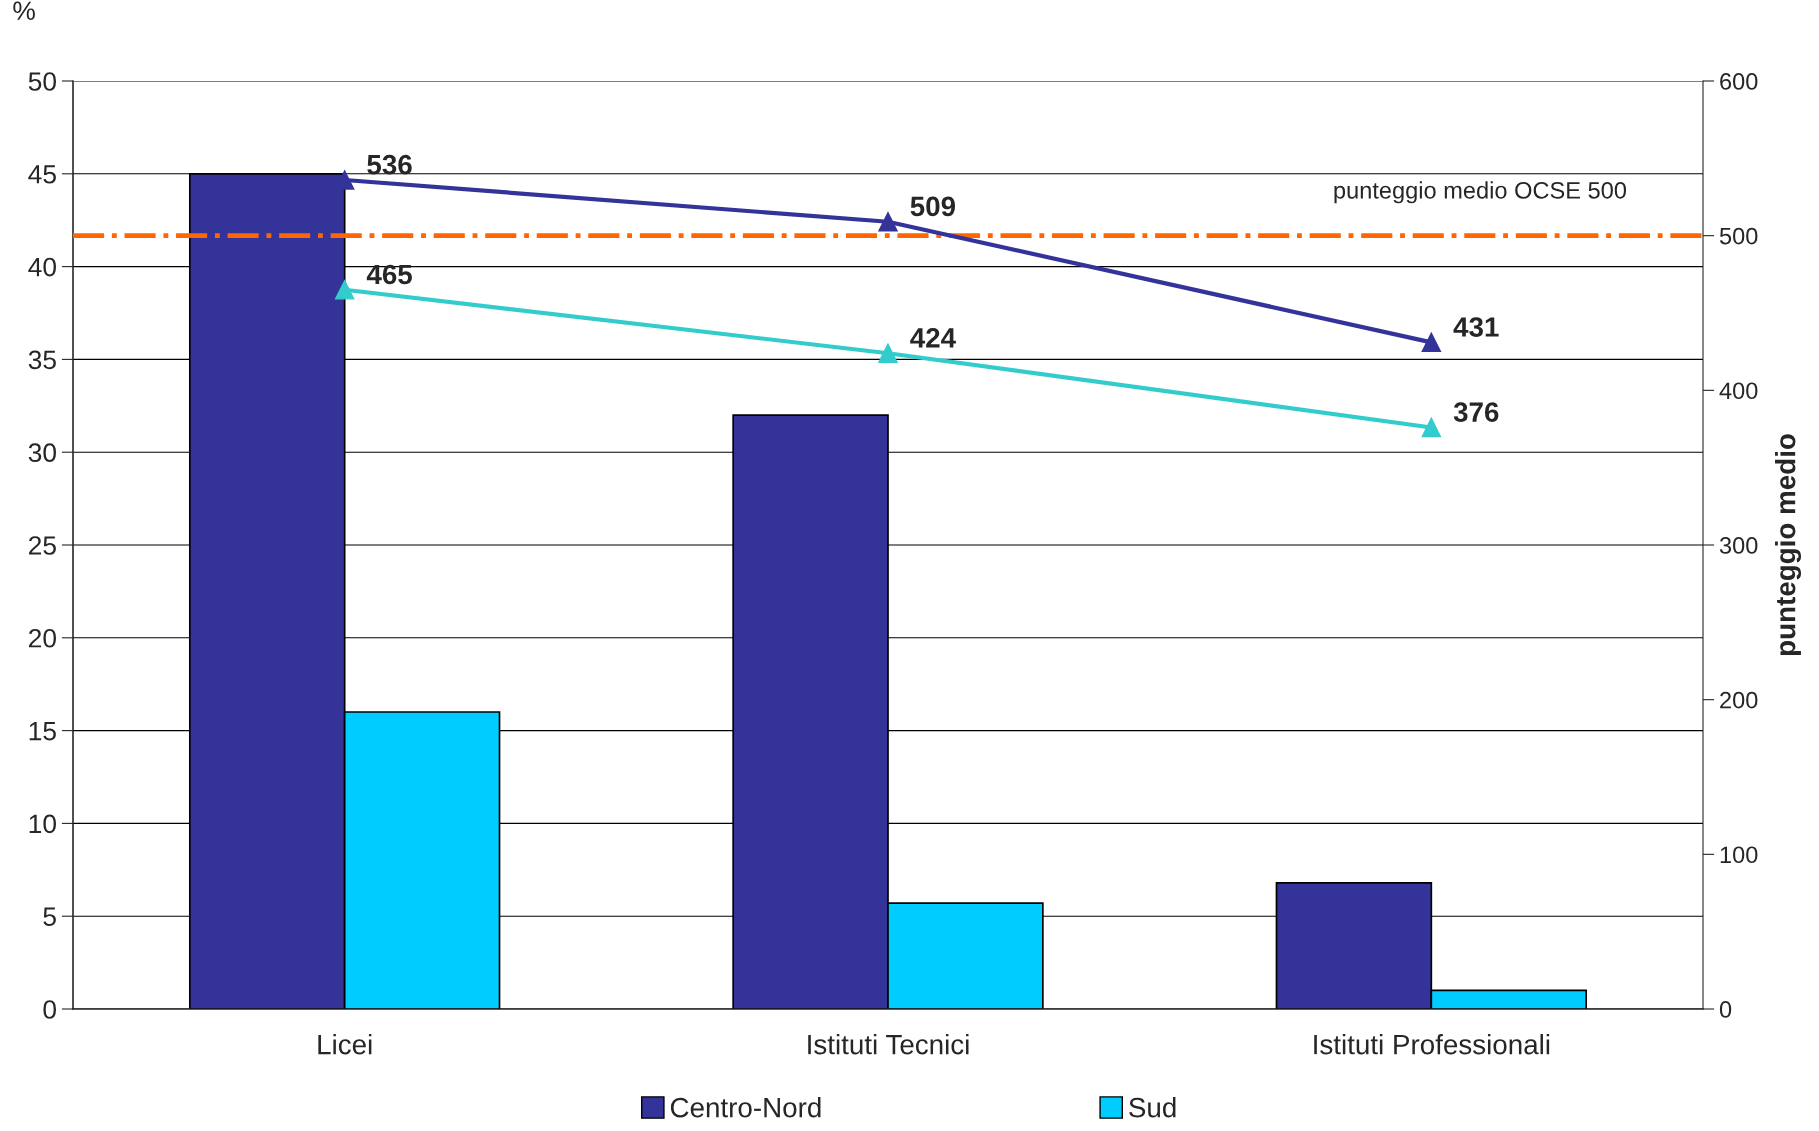  Describe the element at coordinates (1480, 192) in the screenshot. I see `ref-line-label: punteggio medio OCSE 500` at that location.